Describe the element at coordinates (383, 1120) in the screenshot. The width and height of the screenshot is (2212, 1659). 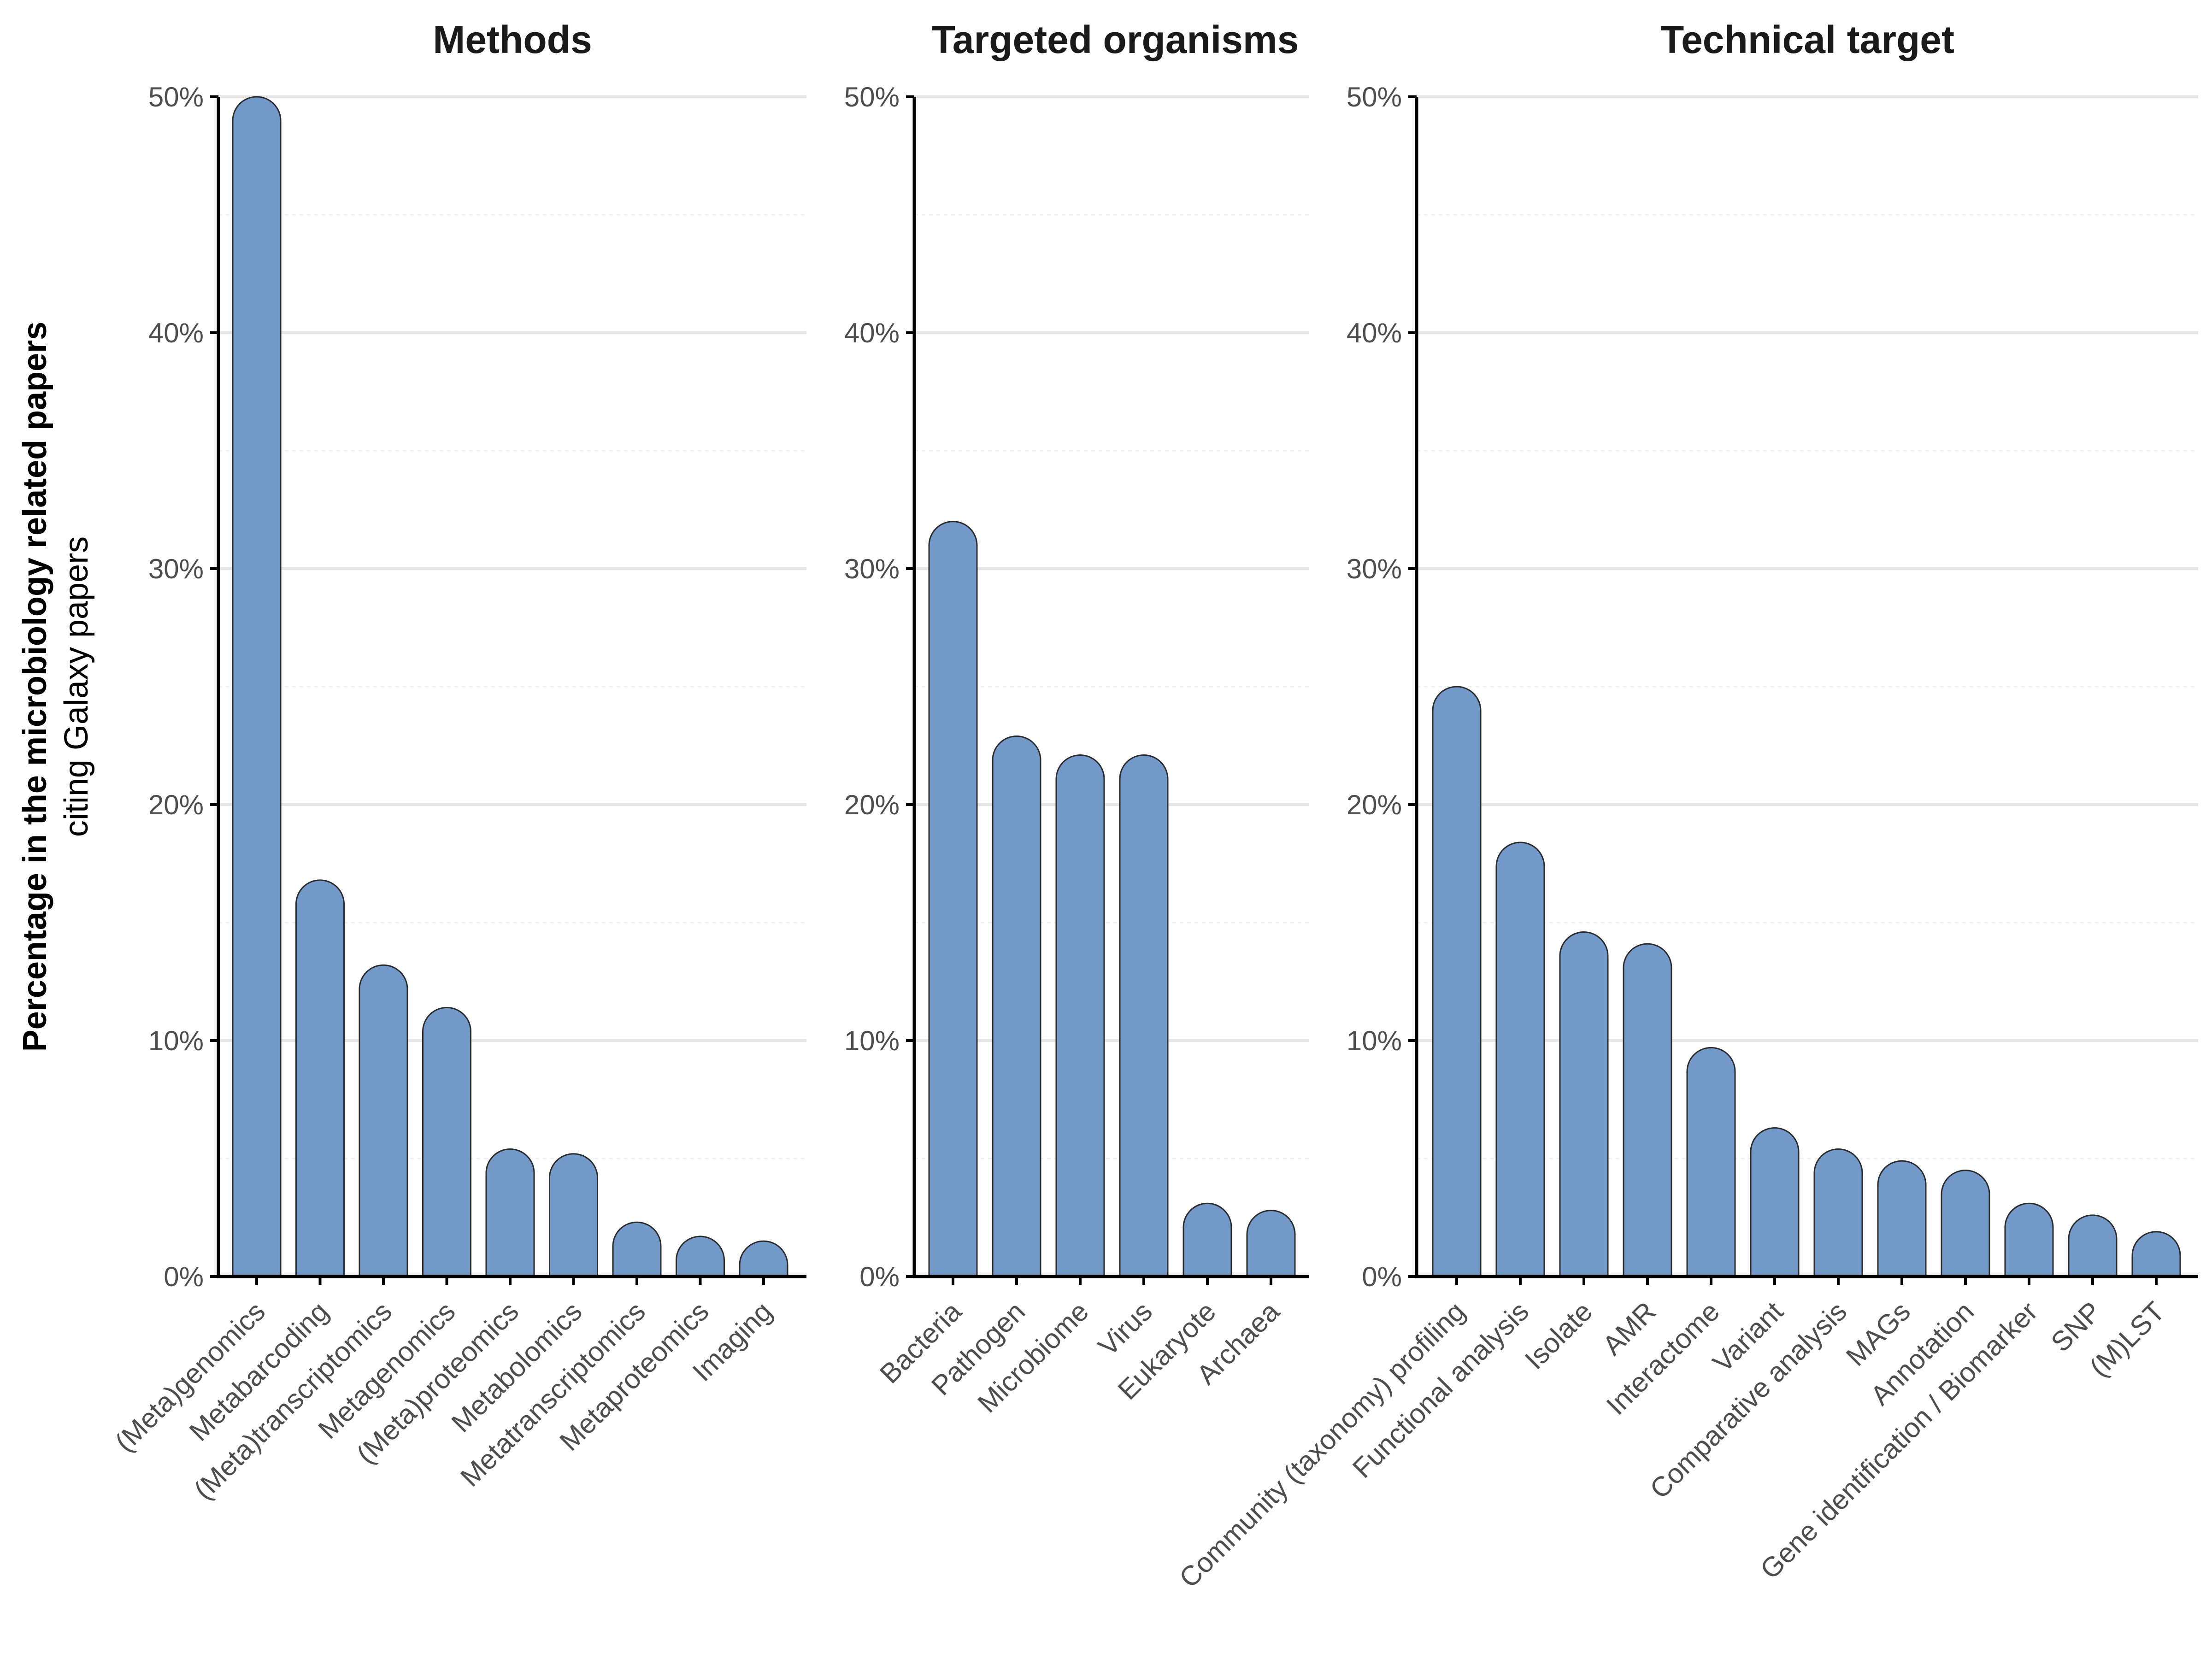
I see `bar--meta-transcriptomics` at that location.